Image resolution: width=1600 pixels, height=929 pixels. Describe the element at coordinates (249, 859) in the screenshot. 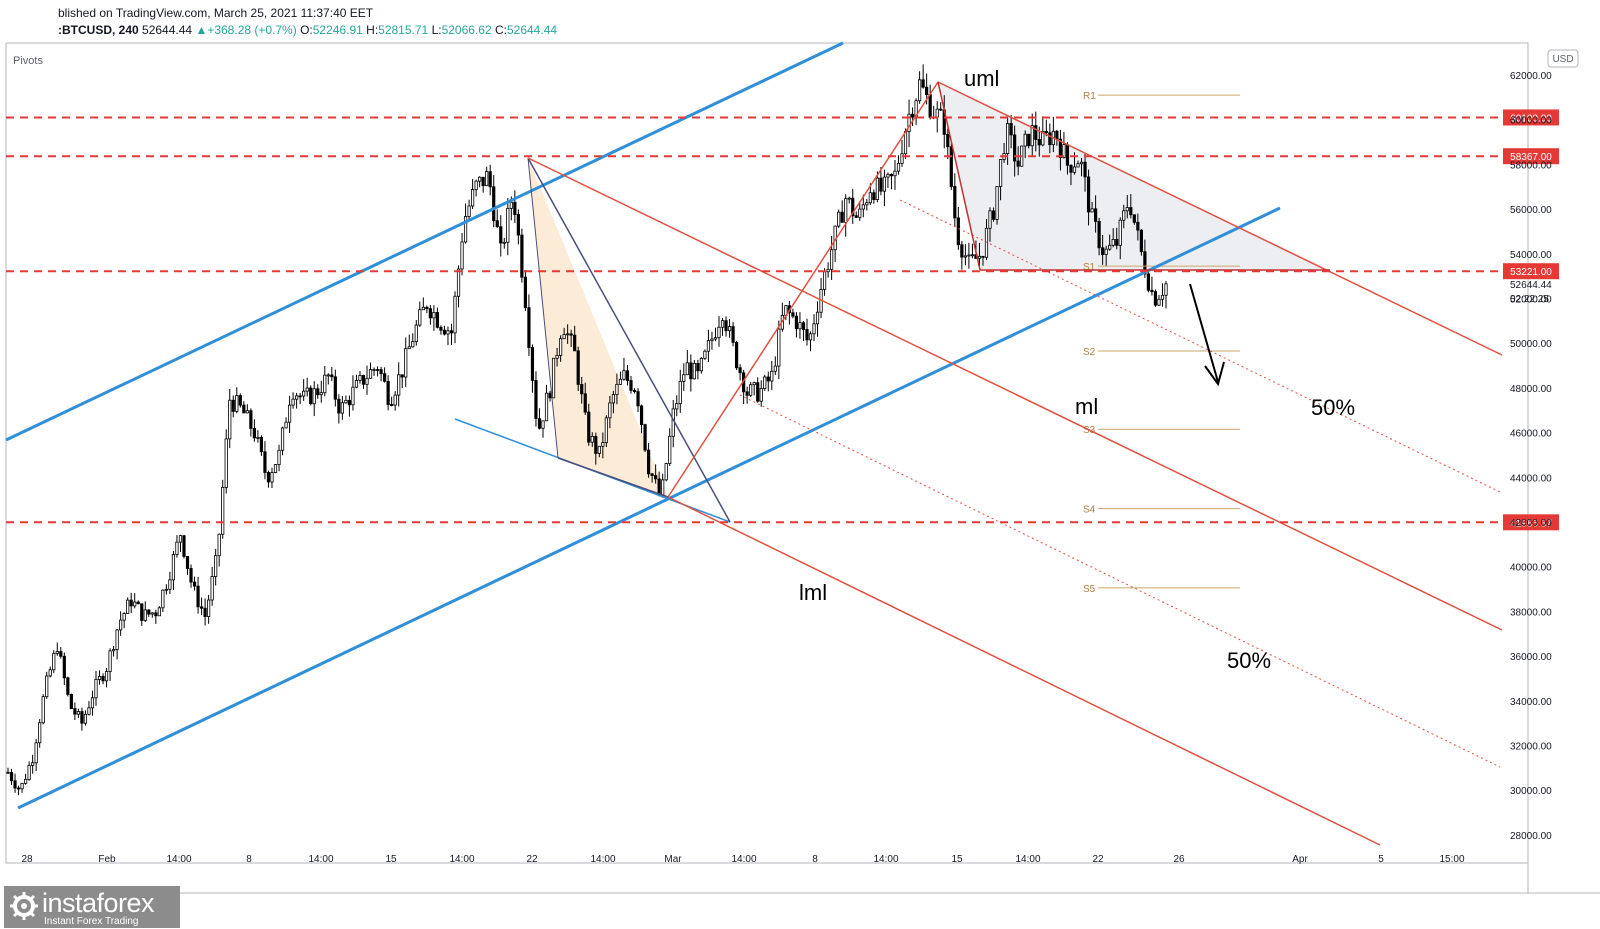

I see `x-tick-label: 8` at that location.